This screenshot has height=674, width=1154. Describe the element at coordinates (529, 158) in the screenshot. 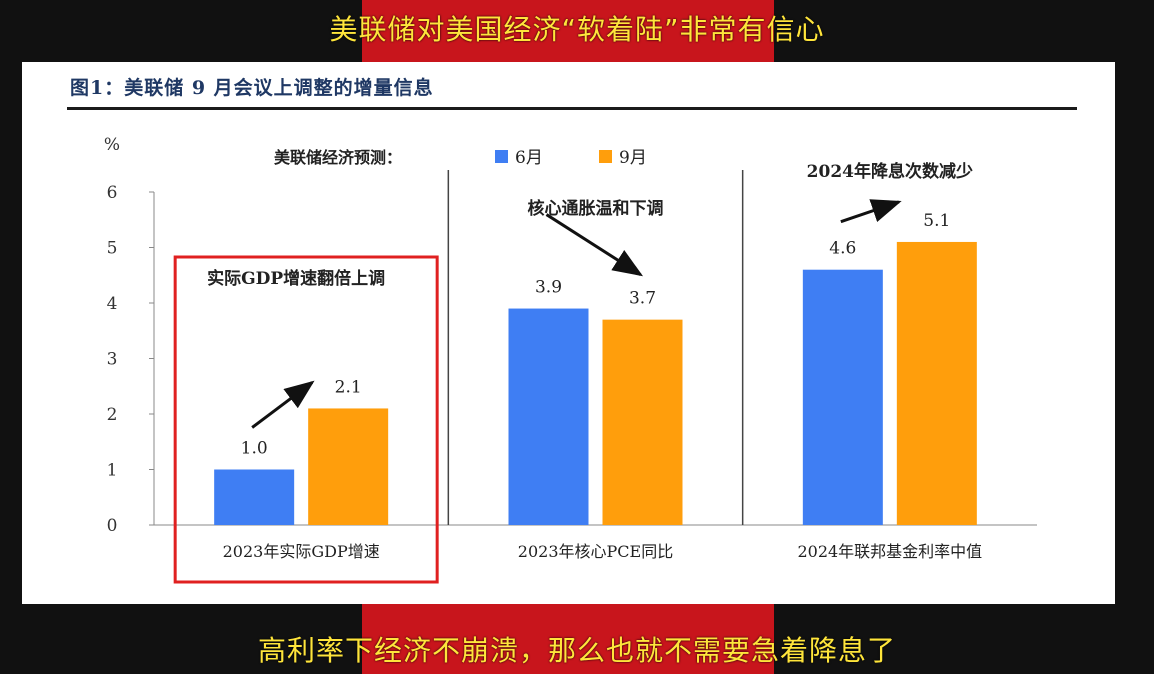

I see `legend-label: 6月` at that location.